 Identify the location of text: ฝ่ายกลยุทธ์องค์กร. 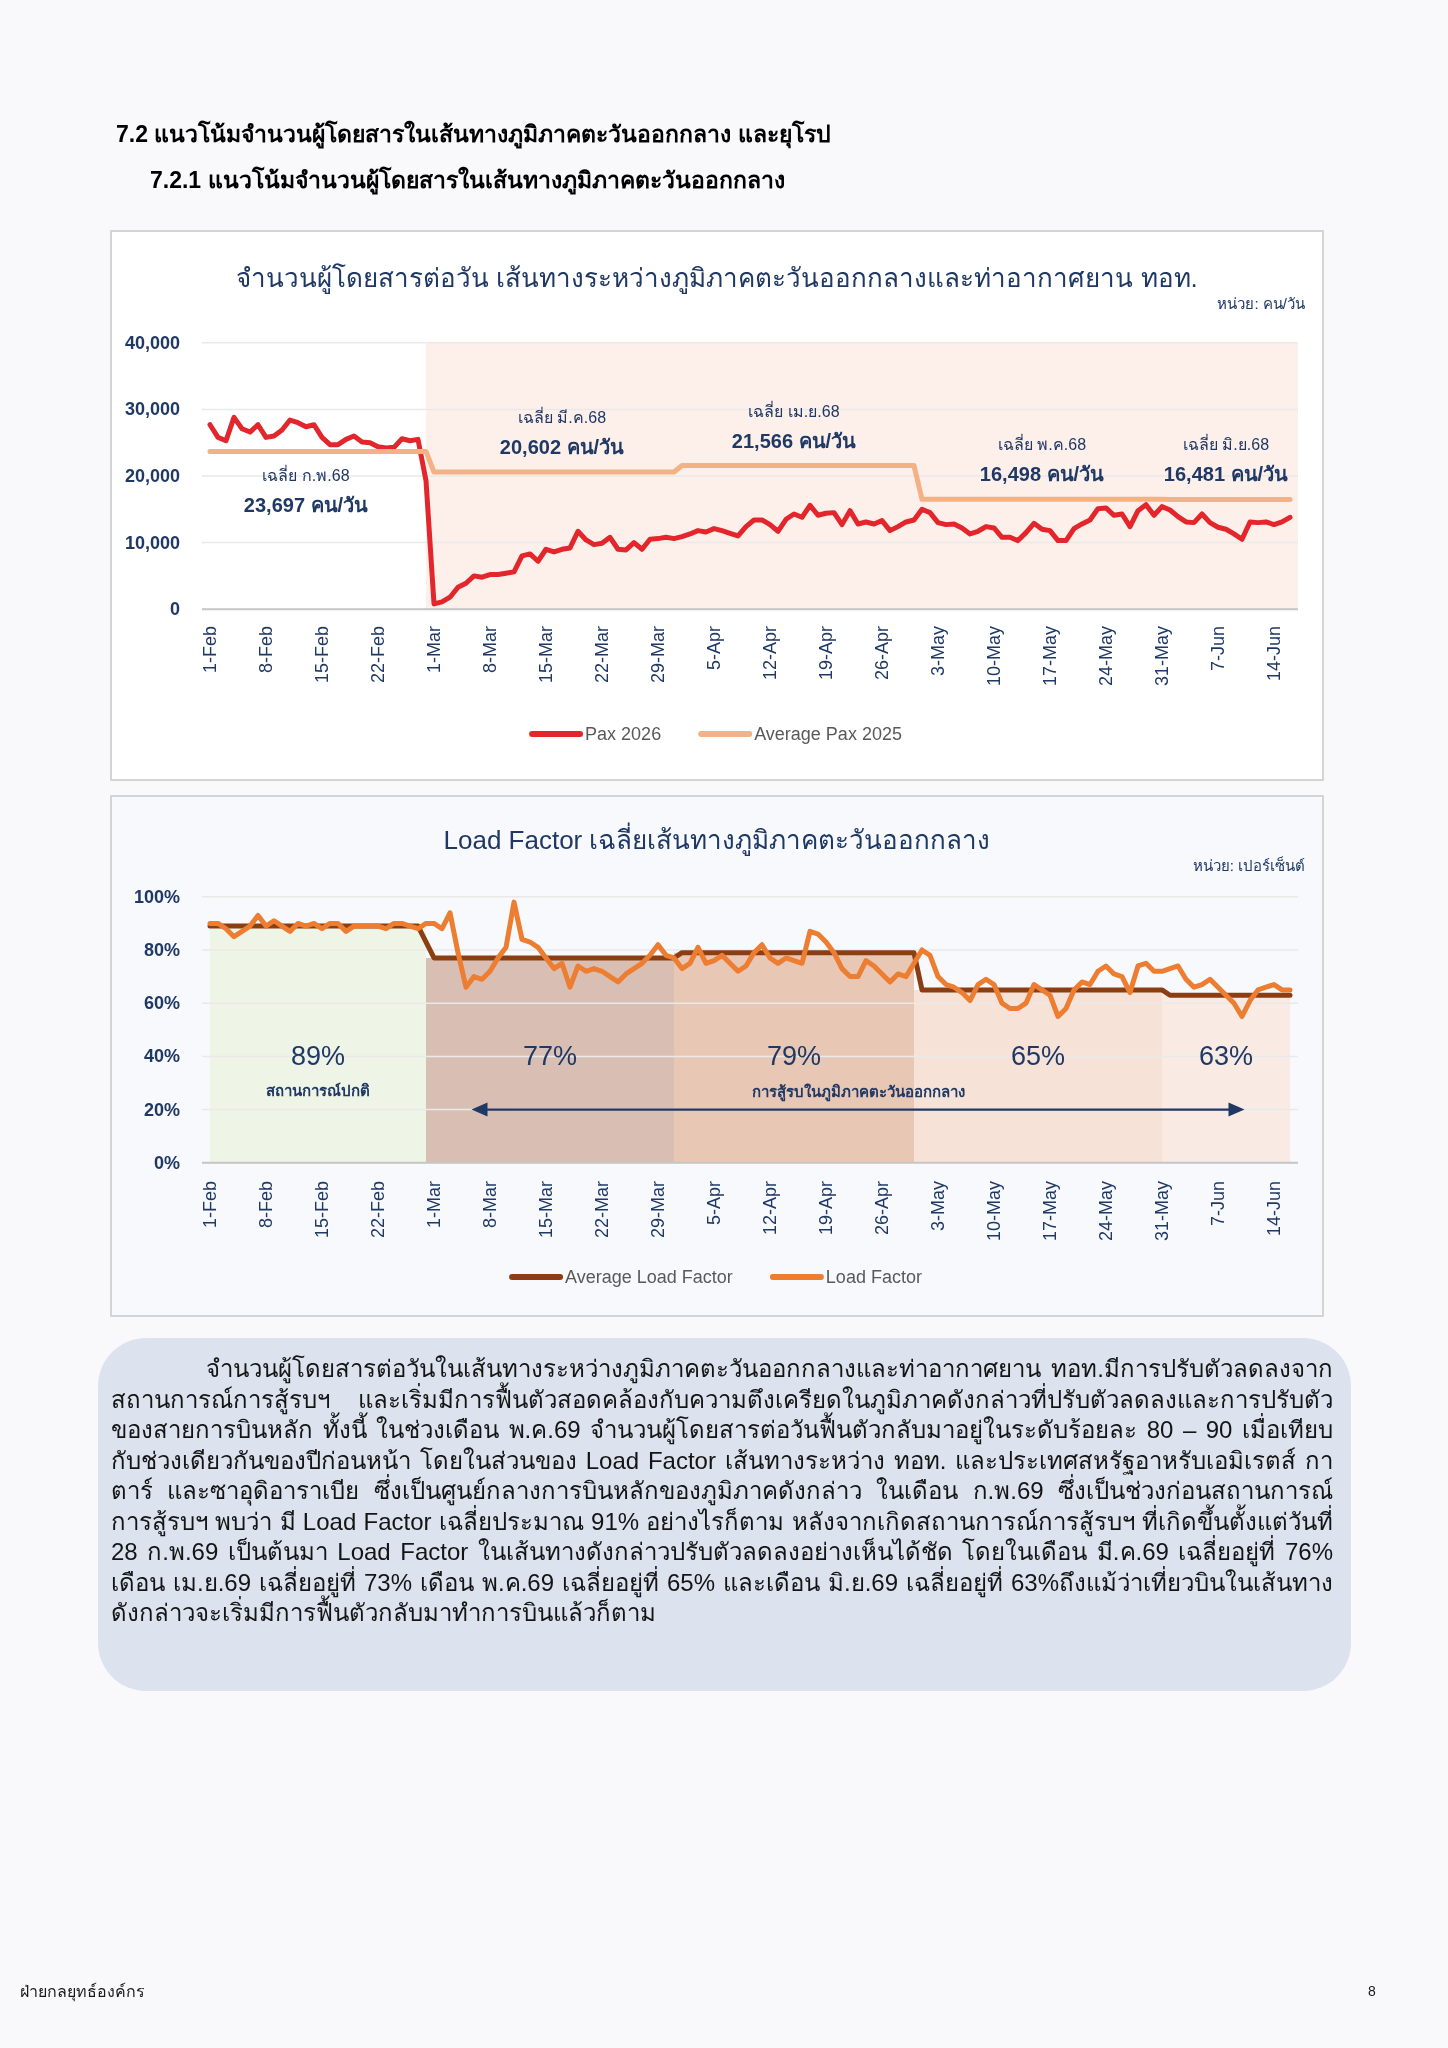
(82, 1991).